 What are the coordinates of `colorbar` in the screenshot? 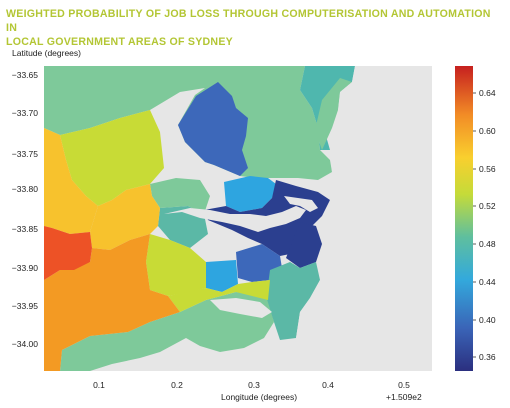 It's located at (464, 218).